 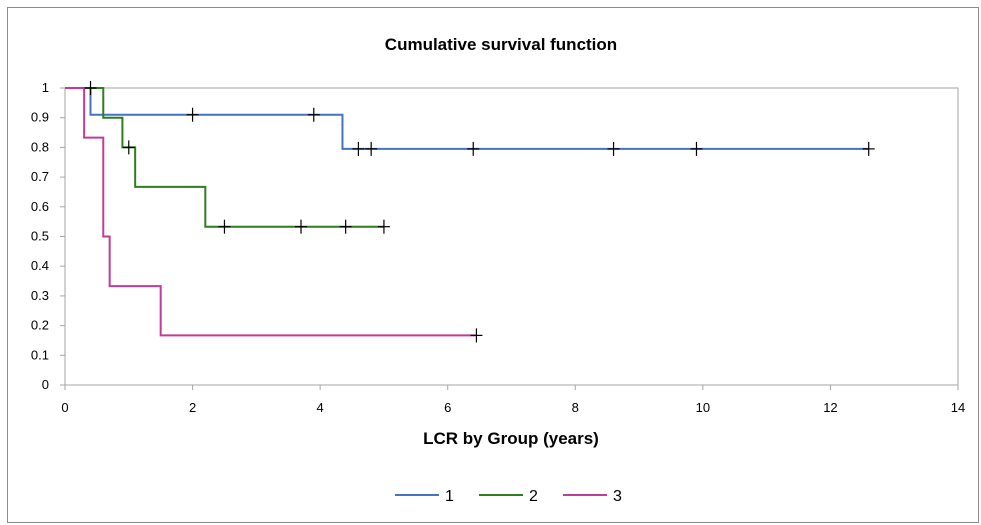 I want to click on legend-label: 2, so click(x=533, y=496).